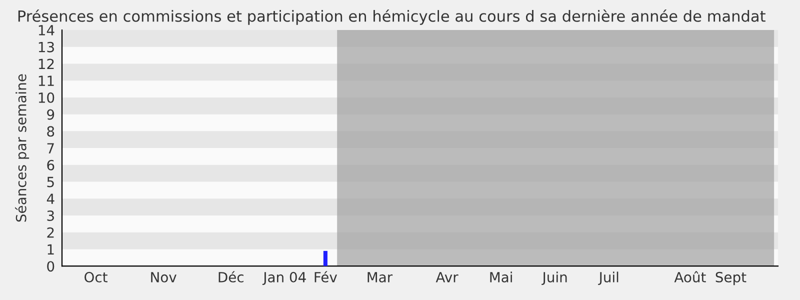 The image size is (800, 300). I want to click on chart-title: Présences en commissions et participation en hémicycle au cours d sa dernière année de mandat, so click(392, 17).